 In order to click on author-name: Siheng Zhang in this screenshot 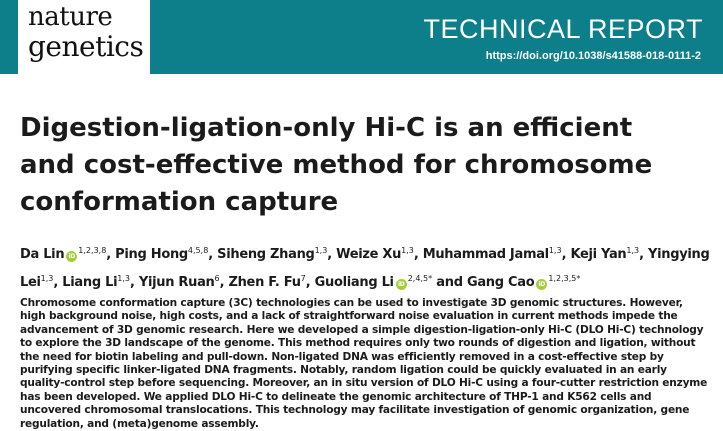, I will do `click(266, 254)`.